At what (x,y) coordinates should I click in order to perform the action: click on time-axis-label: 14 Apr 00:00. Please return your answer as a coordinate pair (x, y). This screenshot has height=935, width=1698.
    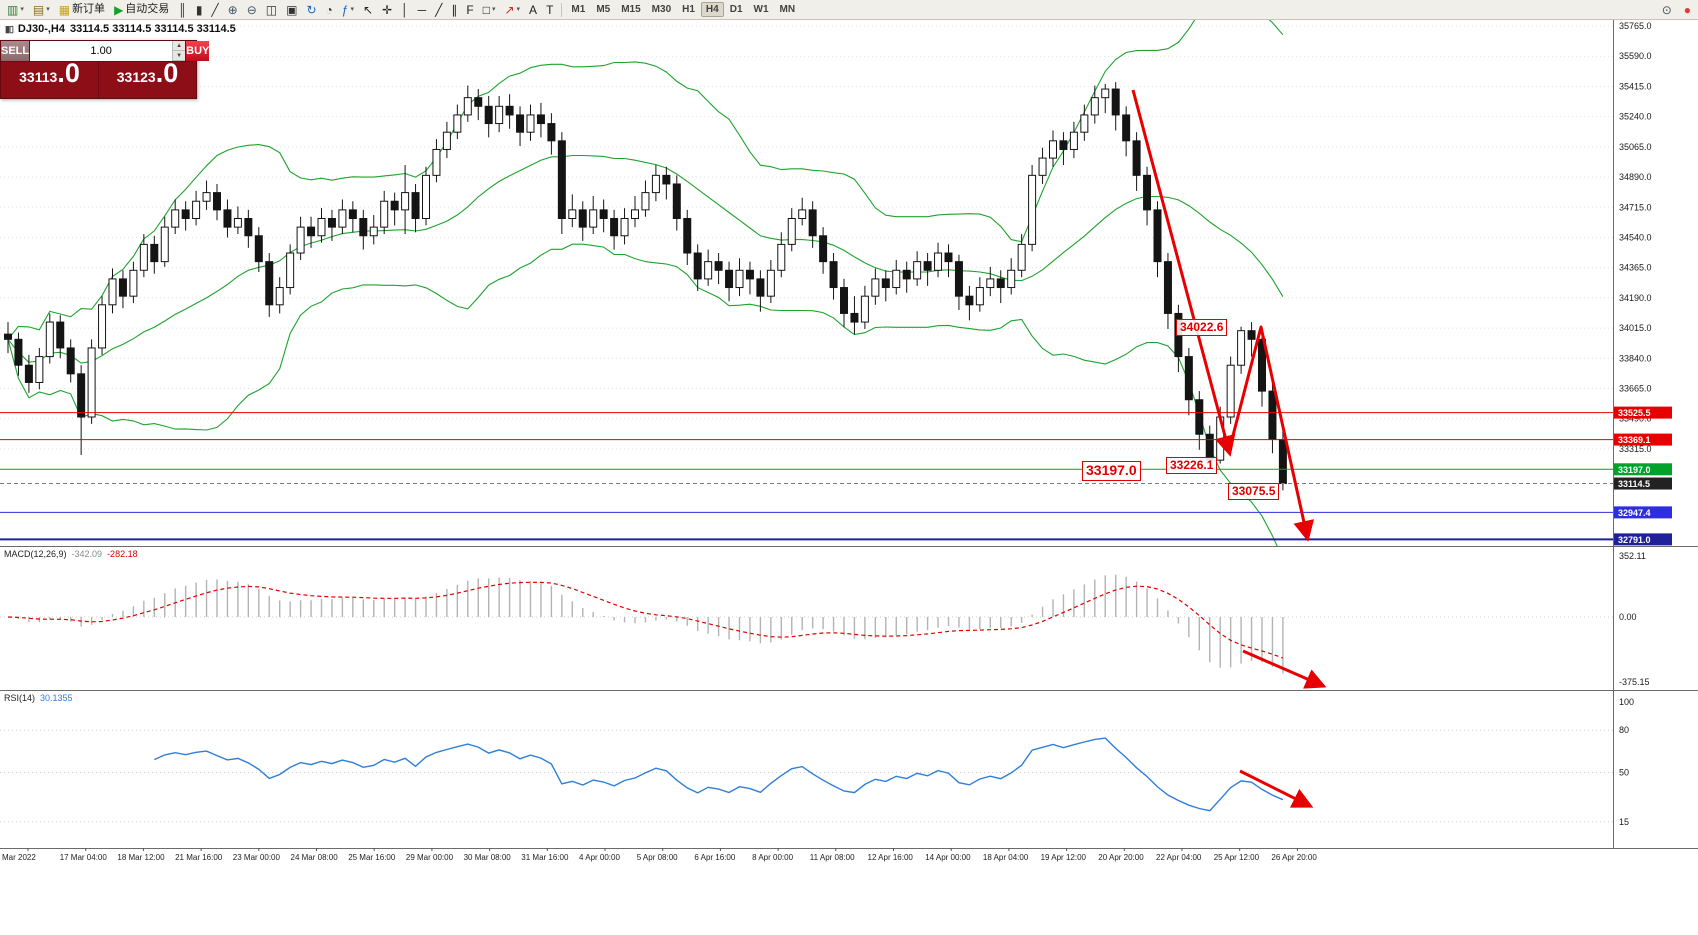
    Looking at the image, I should click on (948, 857).